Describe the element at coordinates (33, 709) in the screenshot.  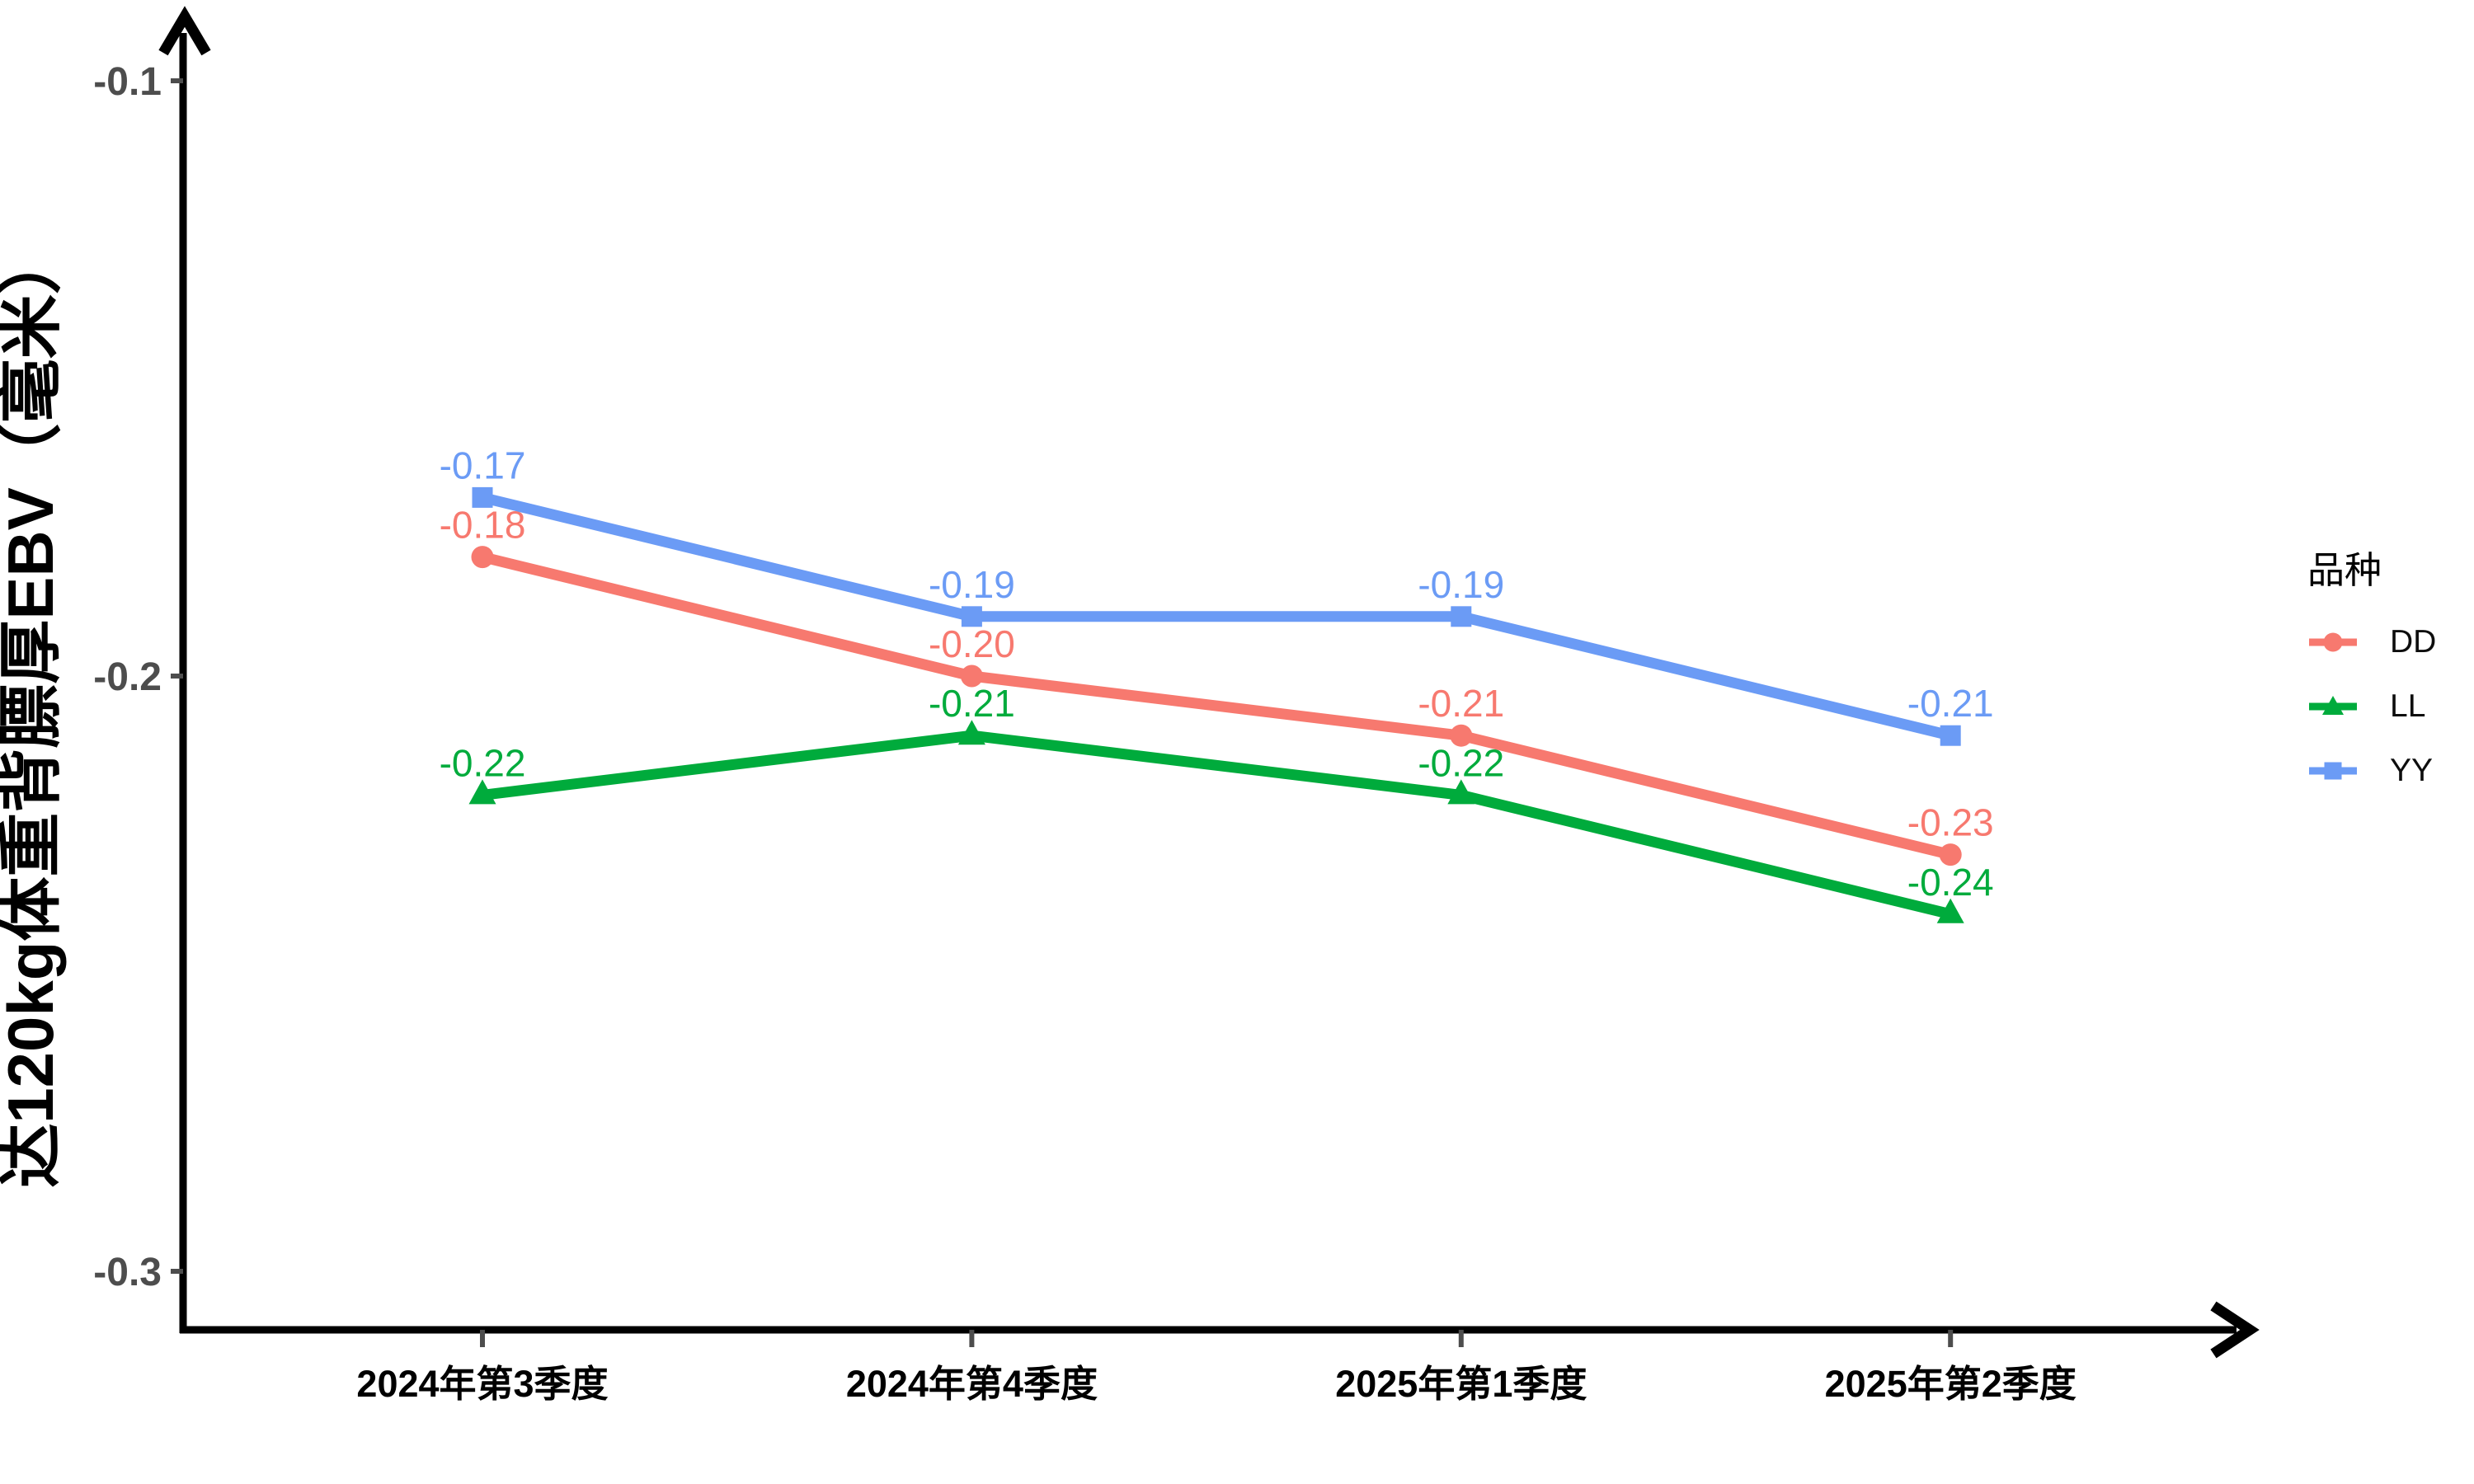
I see `y-axis-title: 达120kg体重背膘厚EBV（毫米）` at that location.